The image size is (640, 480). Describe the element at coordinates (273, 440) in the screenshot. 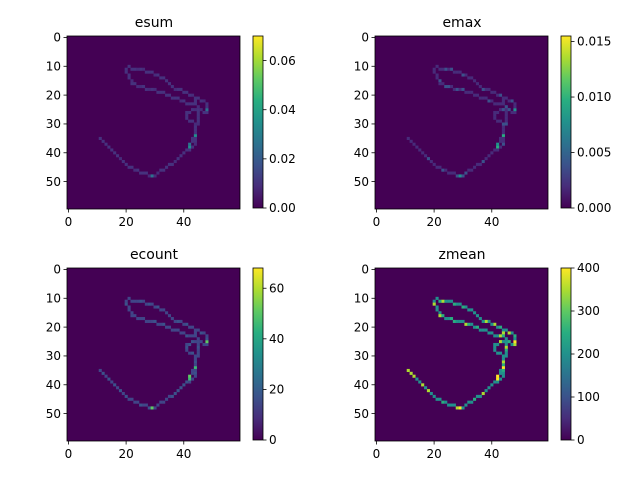

I see `colorbar-tick-label: 0` at that location.